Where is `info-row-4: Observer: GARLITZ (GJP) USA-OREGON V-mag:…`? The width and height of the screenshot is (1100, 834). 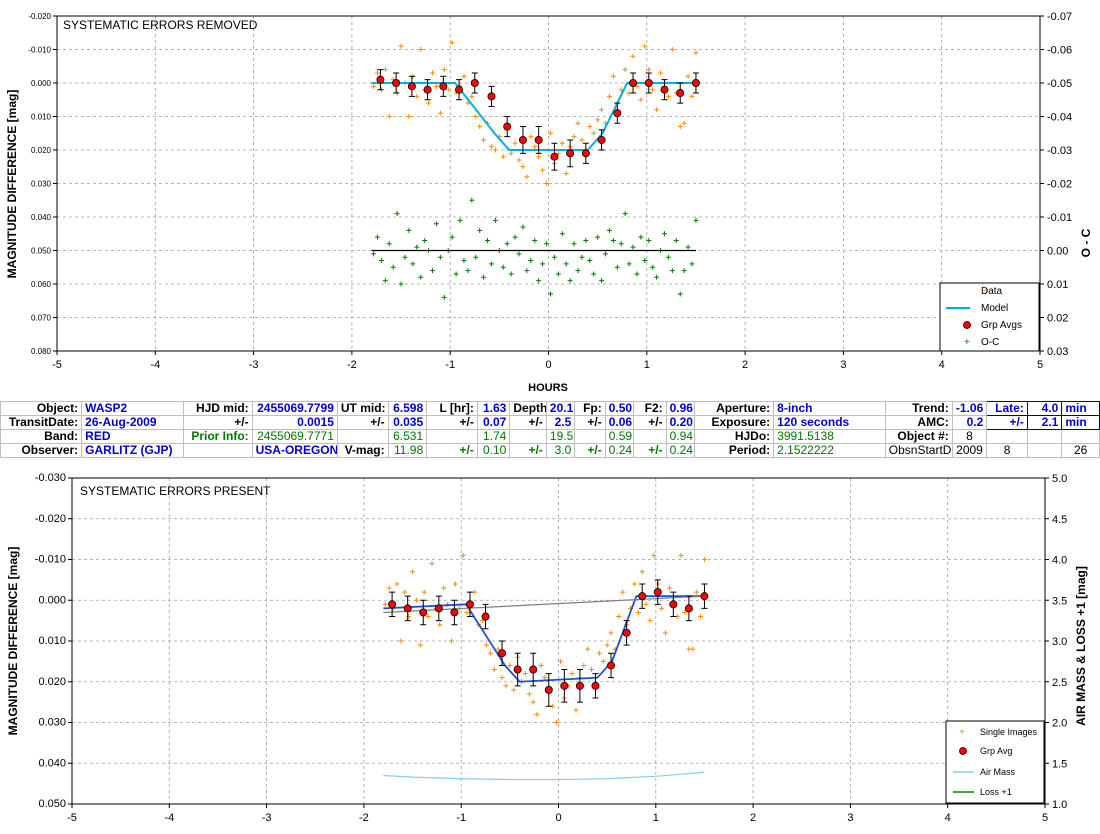 info-row-4: Observer: GARLITZ (GJP) USA-OREGON V-mag:… is located at coordinates (550, 450).